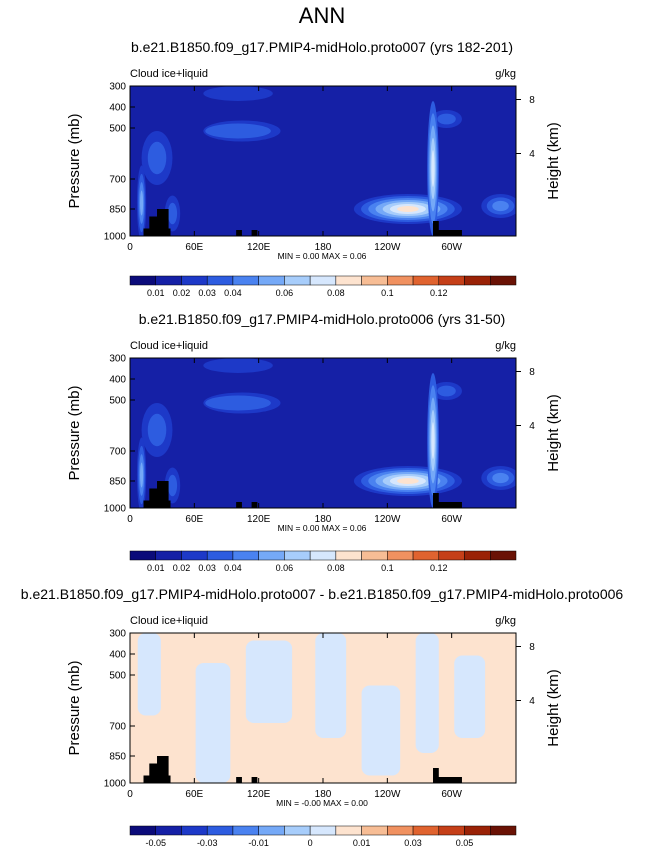 The image size is (645, 851). What do you see at coordinates (155, 843) in the screenshot?
I see `colorbar-label: -0.05` at bounding box center [155, 843].